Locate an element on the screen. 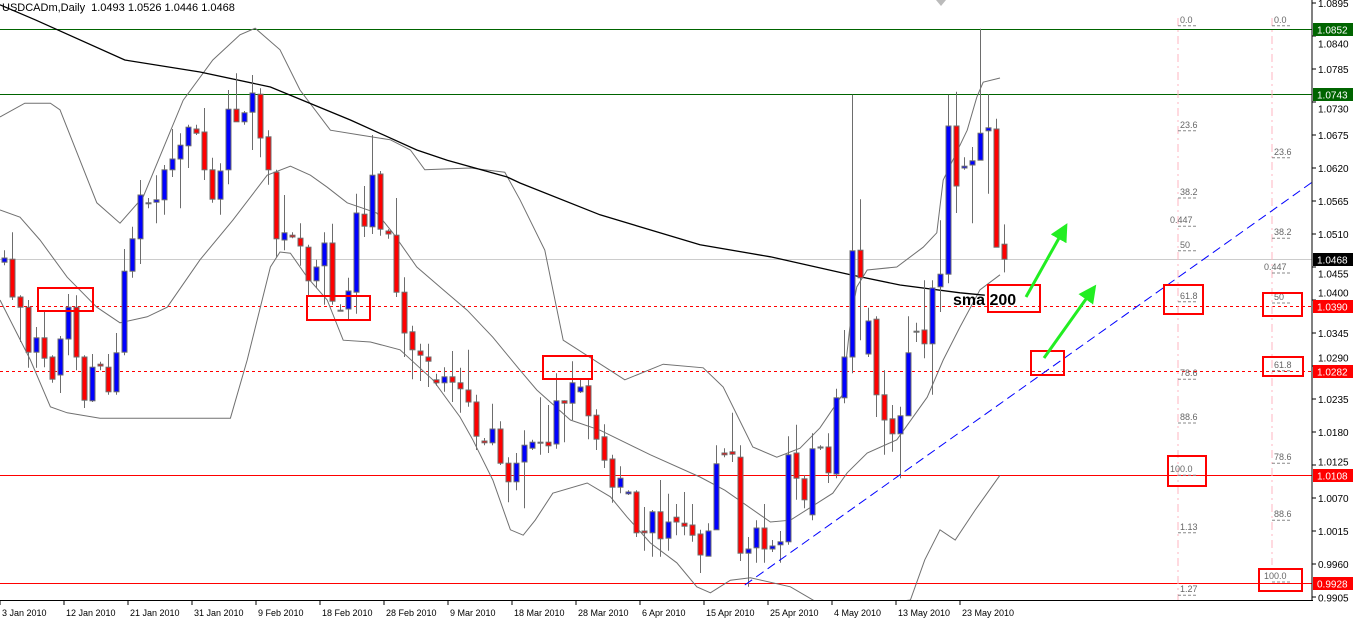 The height and width of the screenshot is (623, 1354). fib-level-label: 88.6 is located at coordinates (1283, 514).